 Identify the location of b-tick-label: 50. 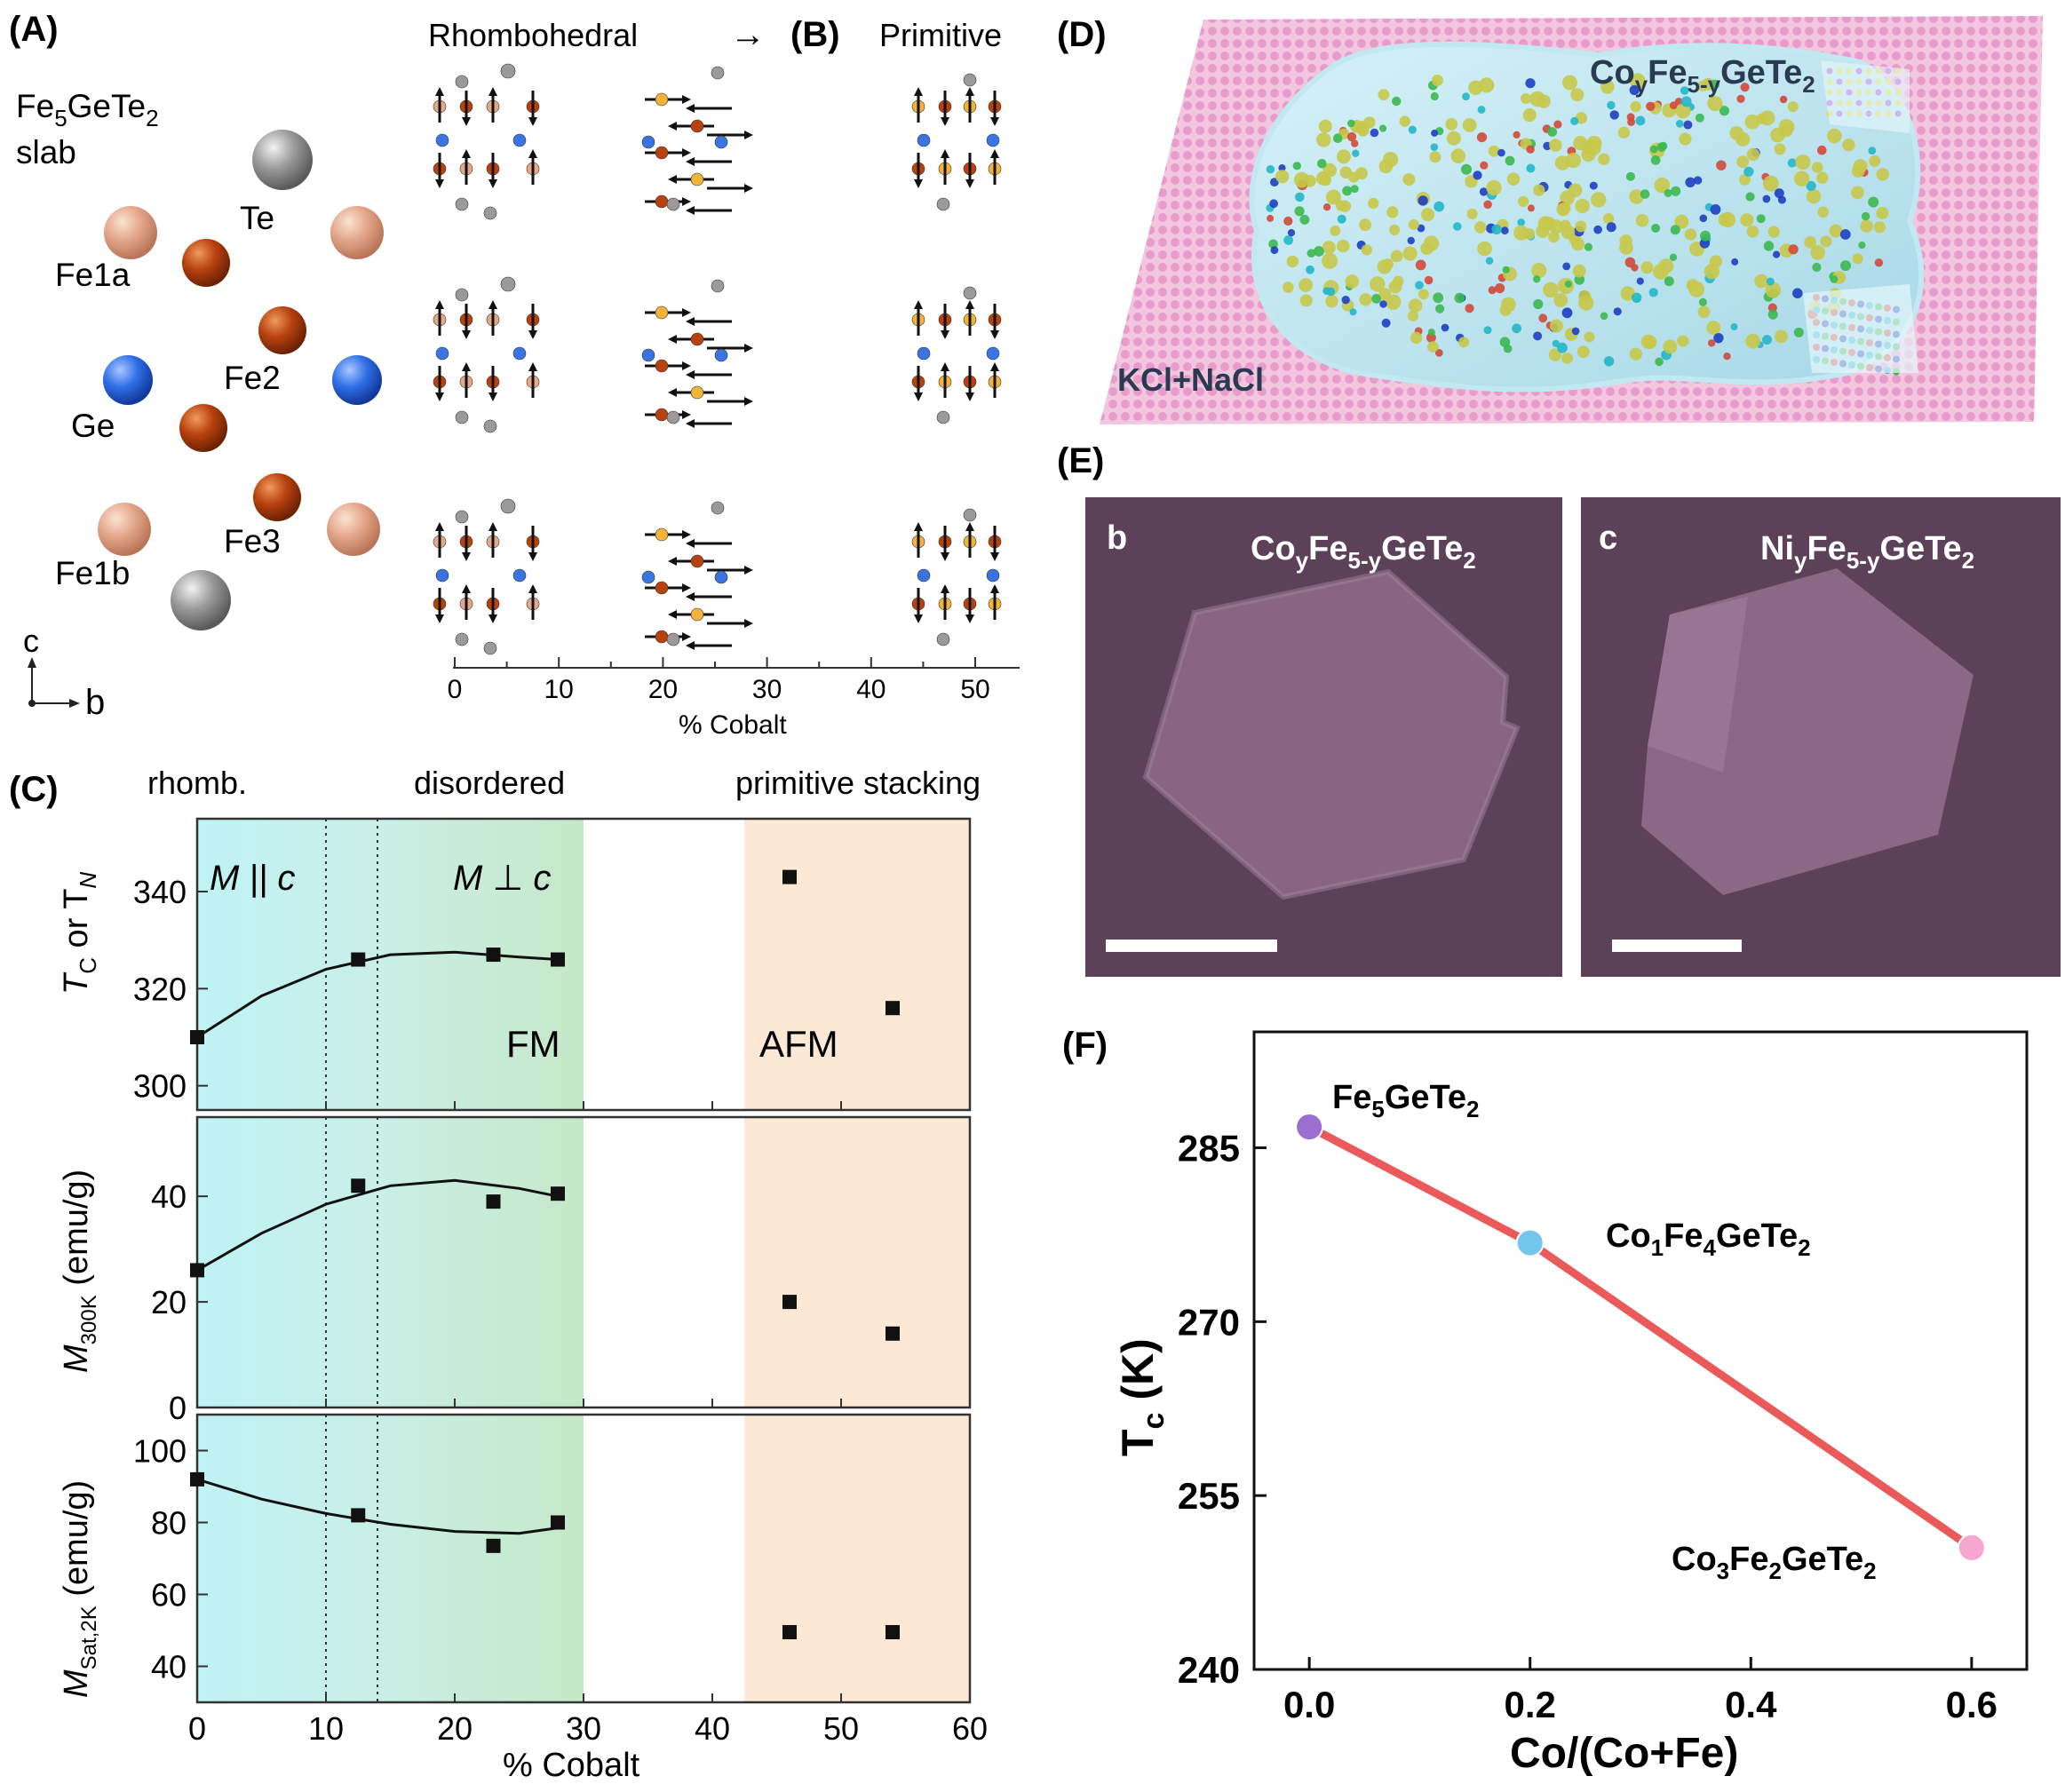
(974, 689).